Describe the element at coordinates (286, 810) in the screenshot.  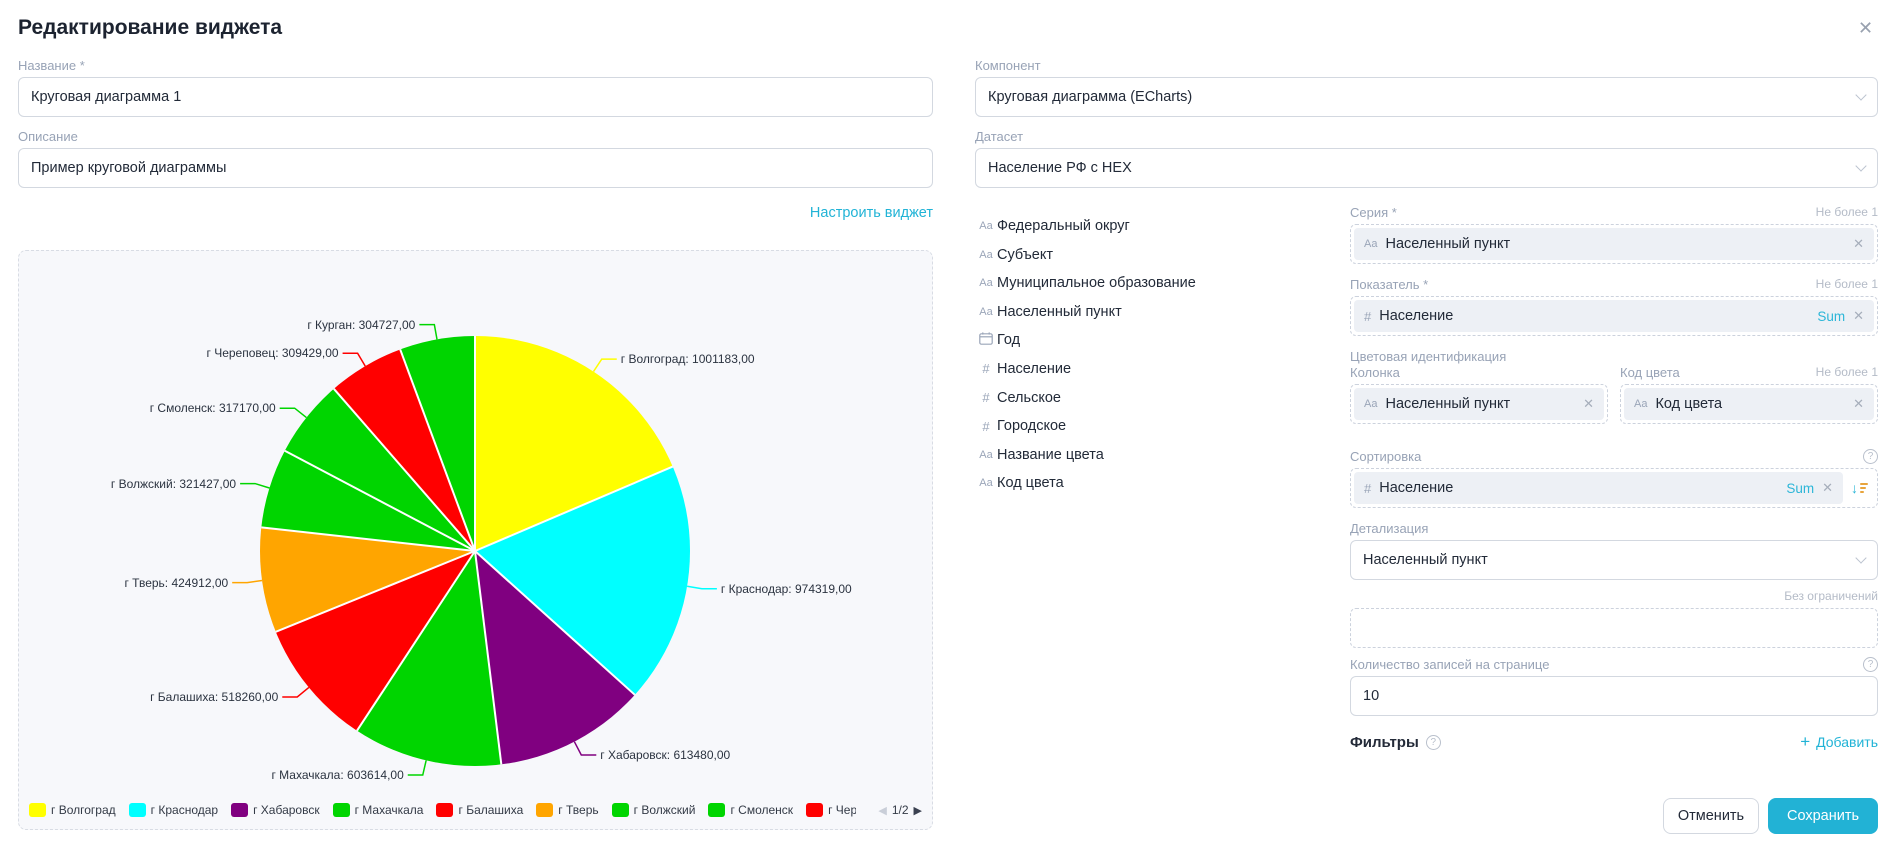
I see `legend-label: г Хабаровск` at that location.